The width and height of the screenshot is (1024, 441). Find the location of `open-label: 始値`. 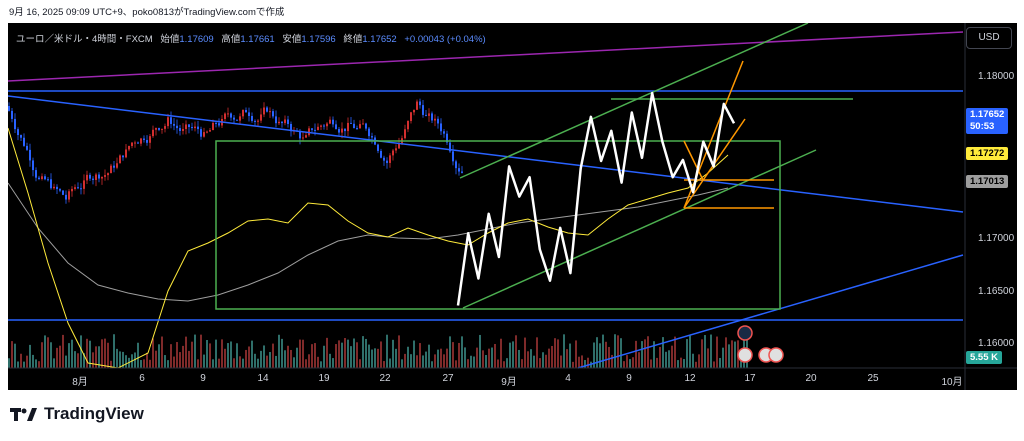

open-label: 始値 is located at coordinates (170, 39).